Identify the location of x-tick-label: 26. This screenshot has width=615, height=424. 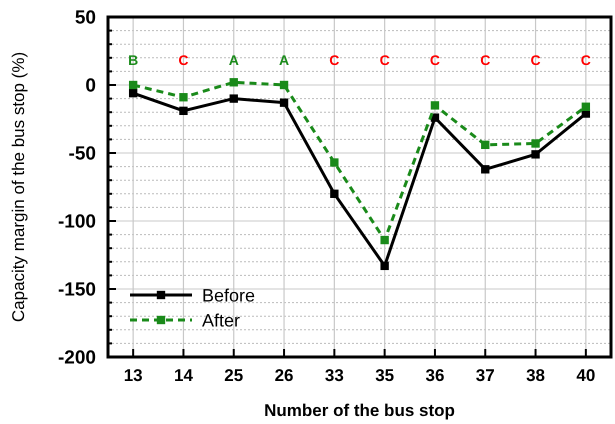
(284, 375).